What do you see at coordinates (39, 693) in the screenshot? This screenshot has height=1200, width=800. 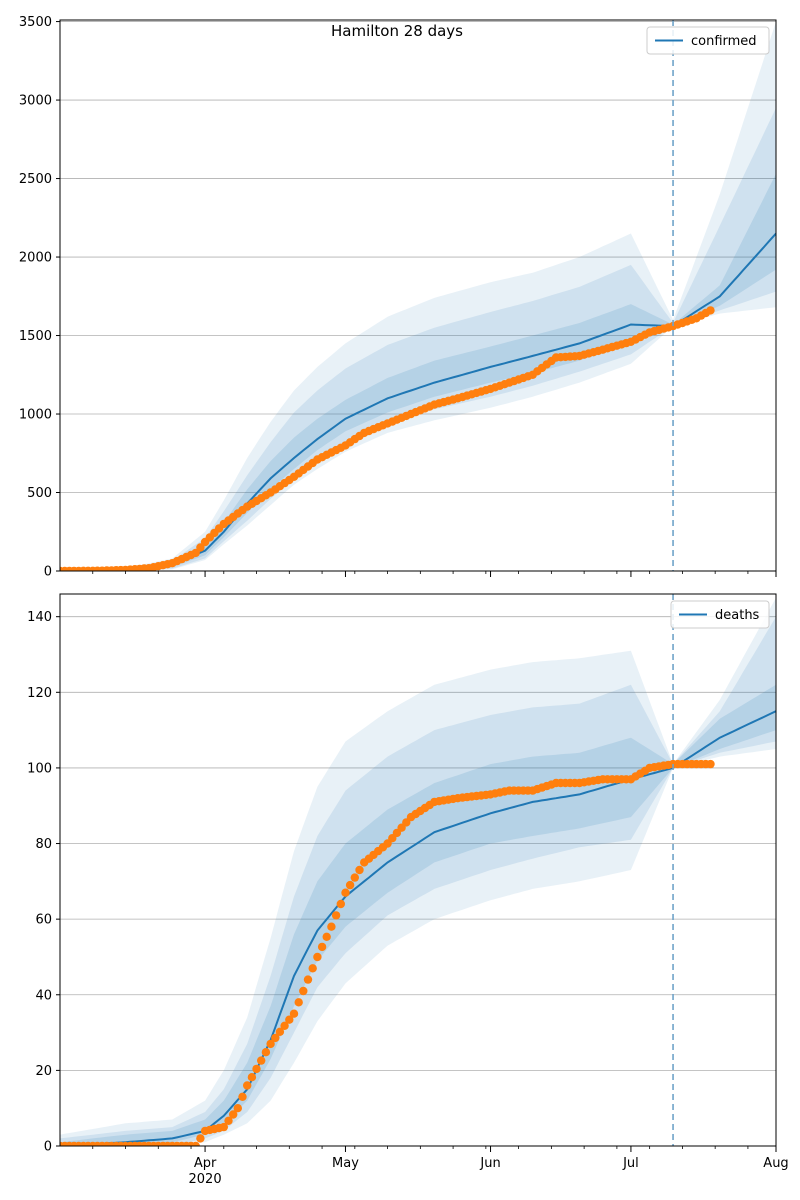 I see `y-tick-label: 120` at bounding box center [39, 693].